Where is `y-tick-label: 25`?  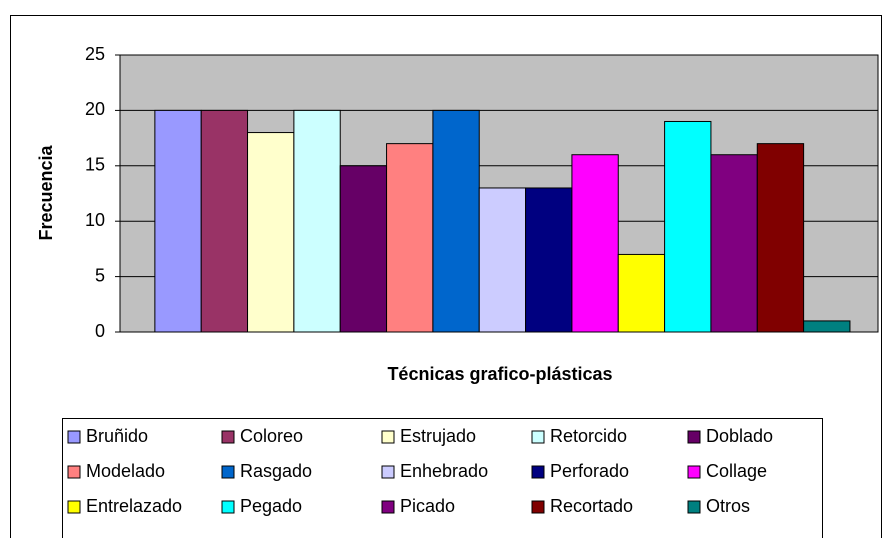 y-tick-label: 25 is located at coordinates (95, 54).